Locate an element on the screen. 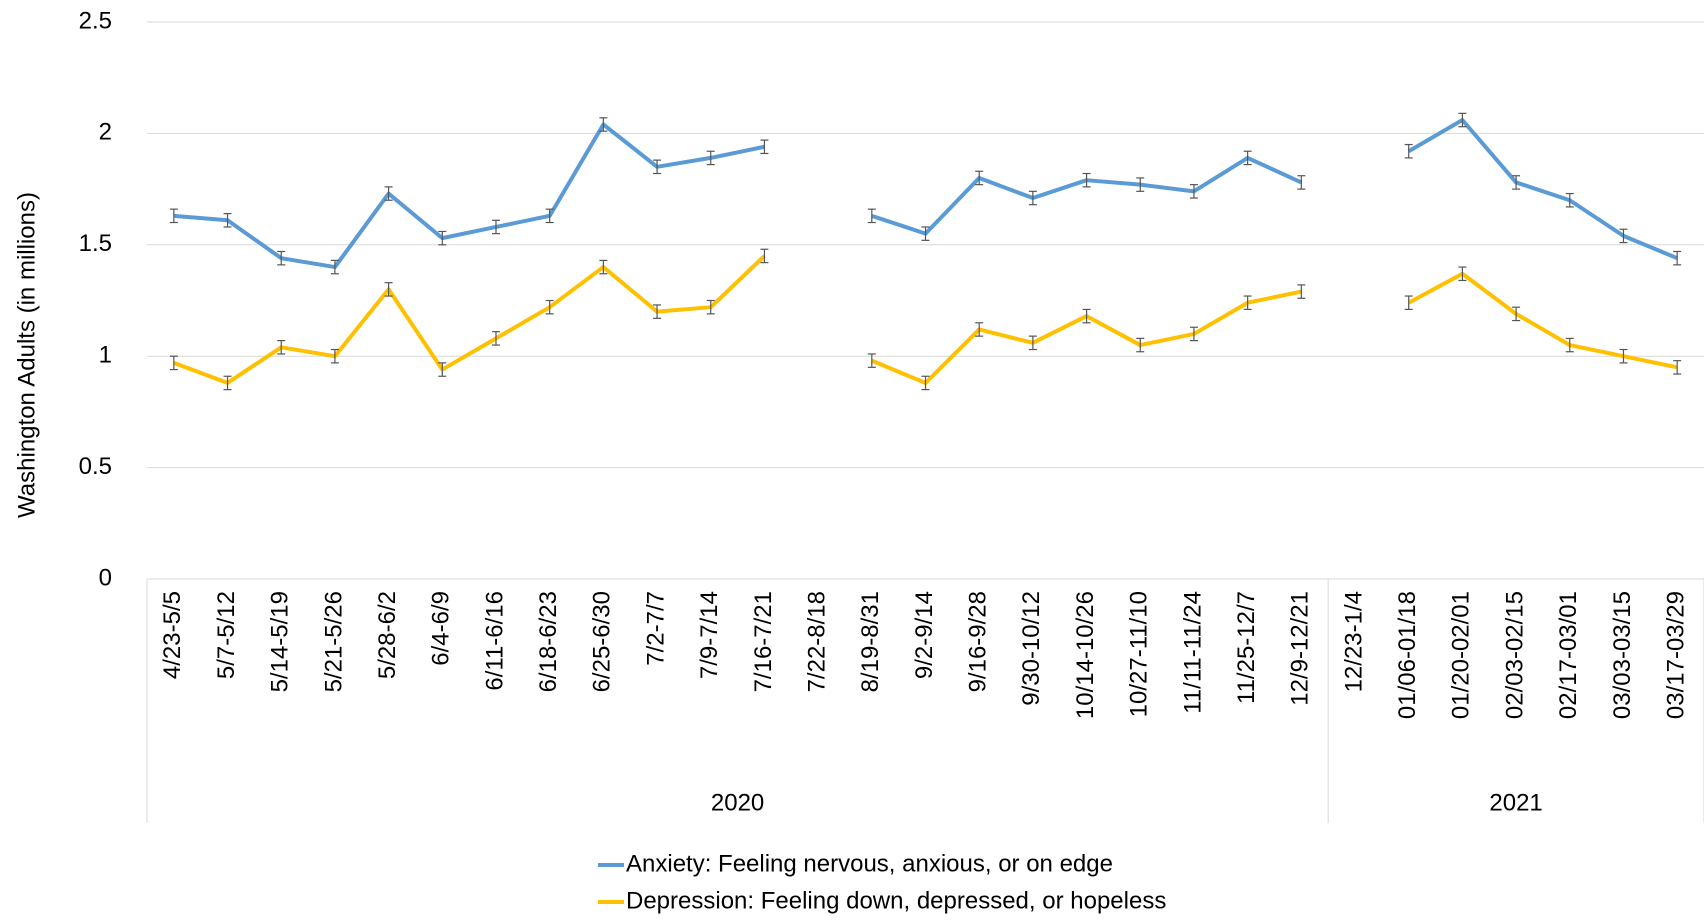 This screenshot has width=1704, height=922. y-tick-label: 1 is located at coordinates (105, 355).